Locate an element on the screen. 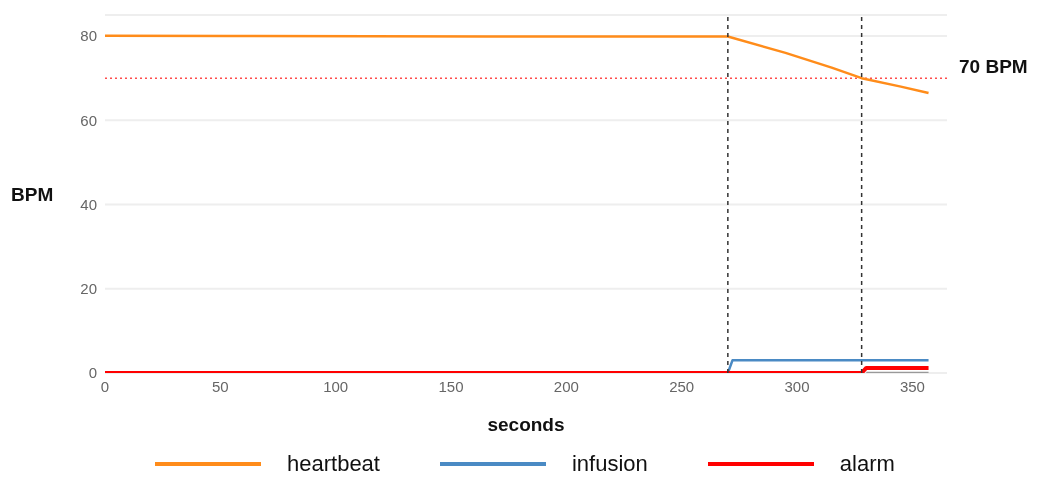 Image resolution: width=1060 pixels, height=477 pixels. y-tick-label: 40 is located at coordinates (88, 204).